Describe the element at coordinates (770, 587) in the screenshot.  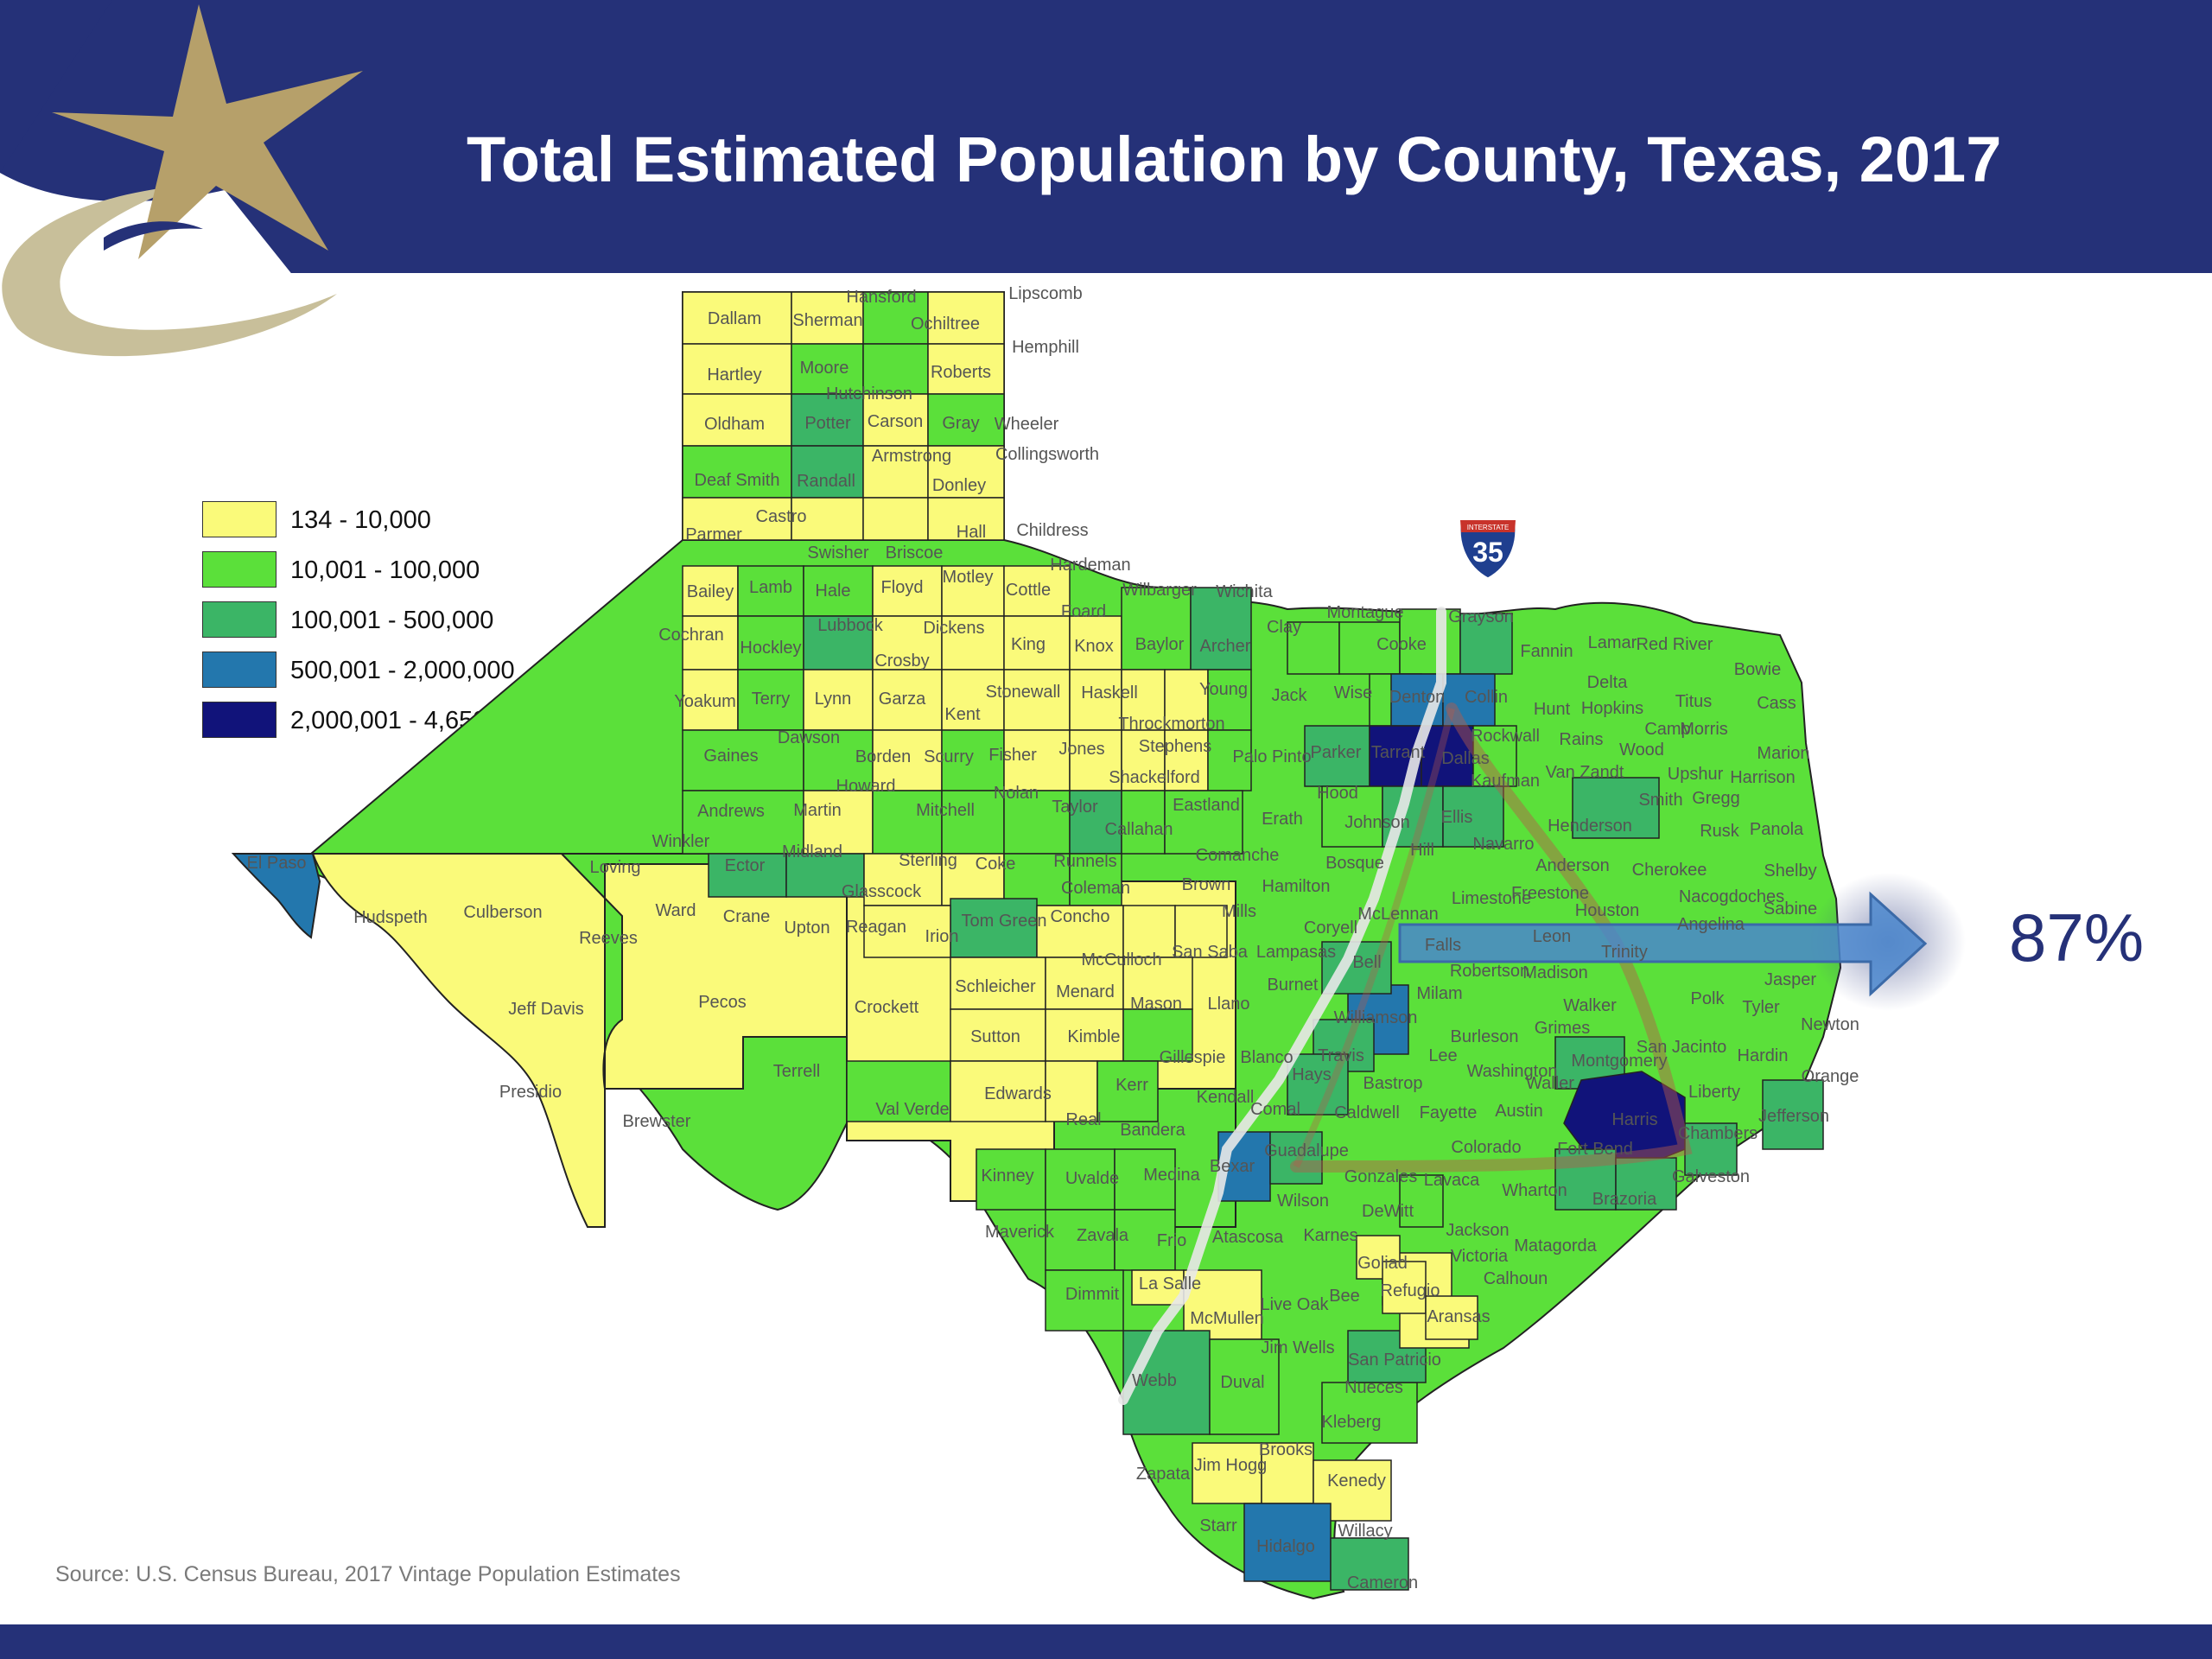
I see `county-label: Lamb` at that location.